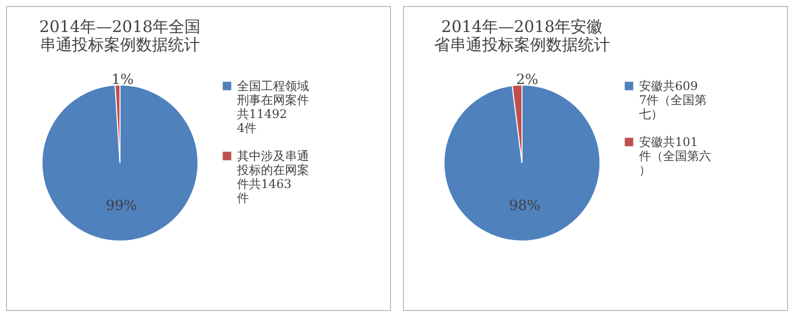  Describe the element at coordinates (673, 100) in the screenshot. I see `legend-label: 安徽共6097件（全国第七）` at that location.